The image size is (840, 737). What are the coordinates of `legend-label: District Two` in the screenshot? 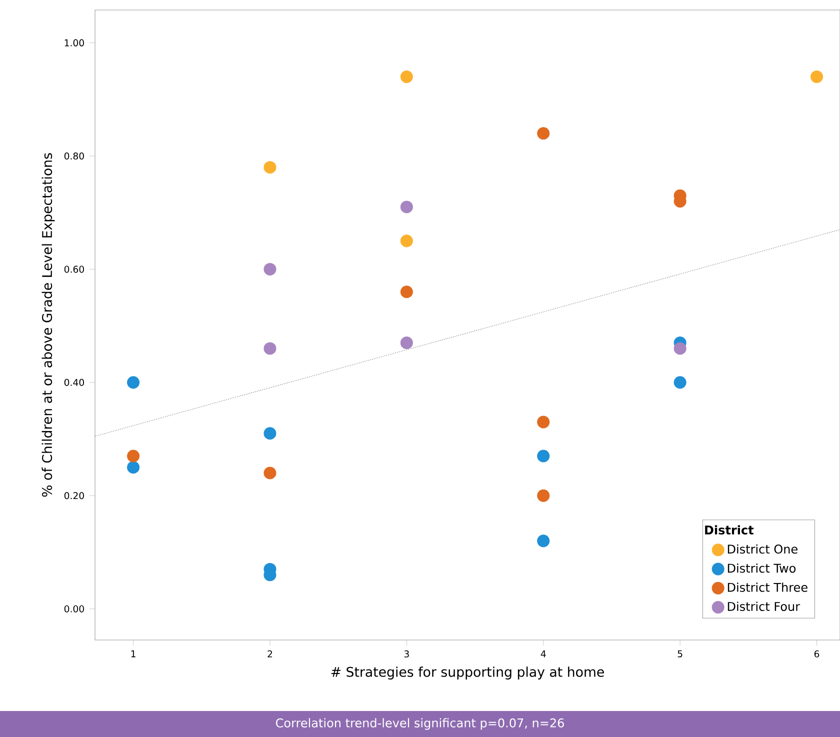 It's located at (762, 568).